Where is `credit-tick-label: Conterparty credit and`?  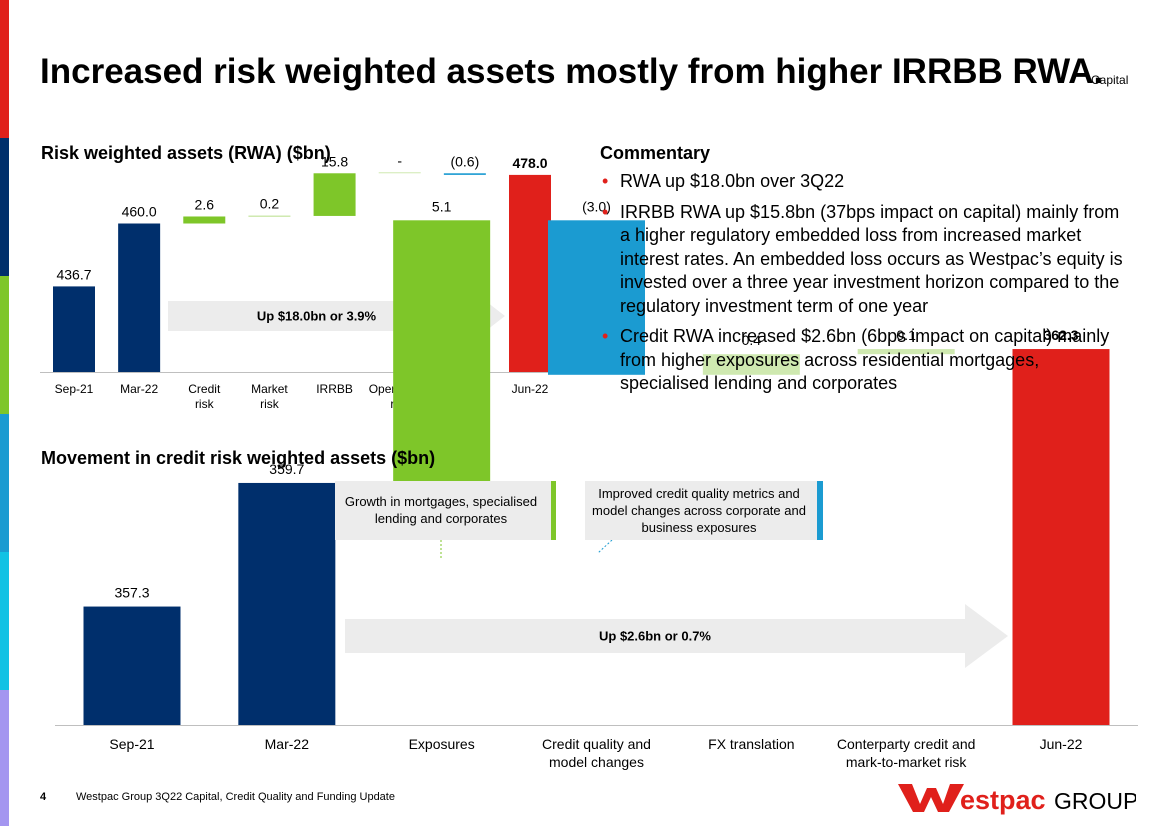 credit-tick-label: Conterparty credit and is located at coordinates (906, 744).